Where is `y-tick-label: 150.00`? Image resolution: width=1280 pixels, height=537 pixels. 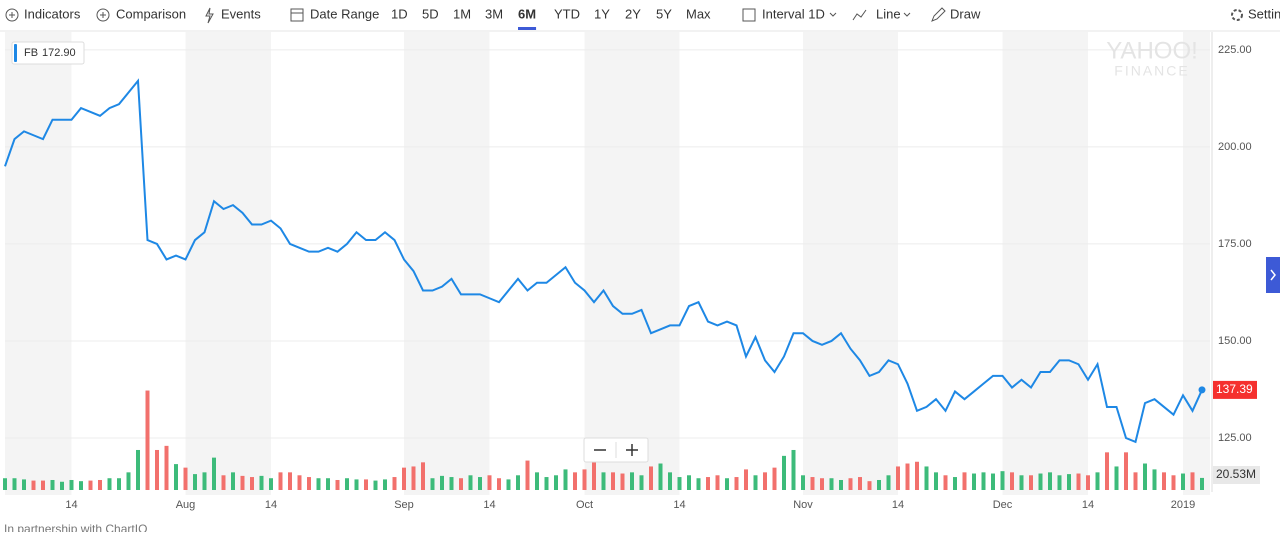 y-tick-label: 150.00 is located at coordinates (1235, 341).